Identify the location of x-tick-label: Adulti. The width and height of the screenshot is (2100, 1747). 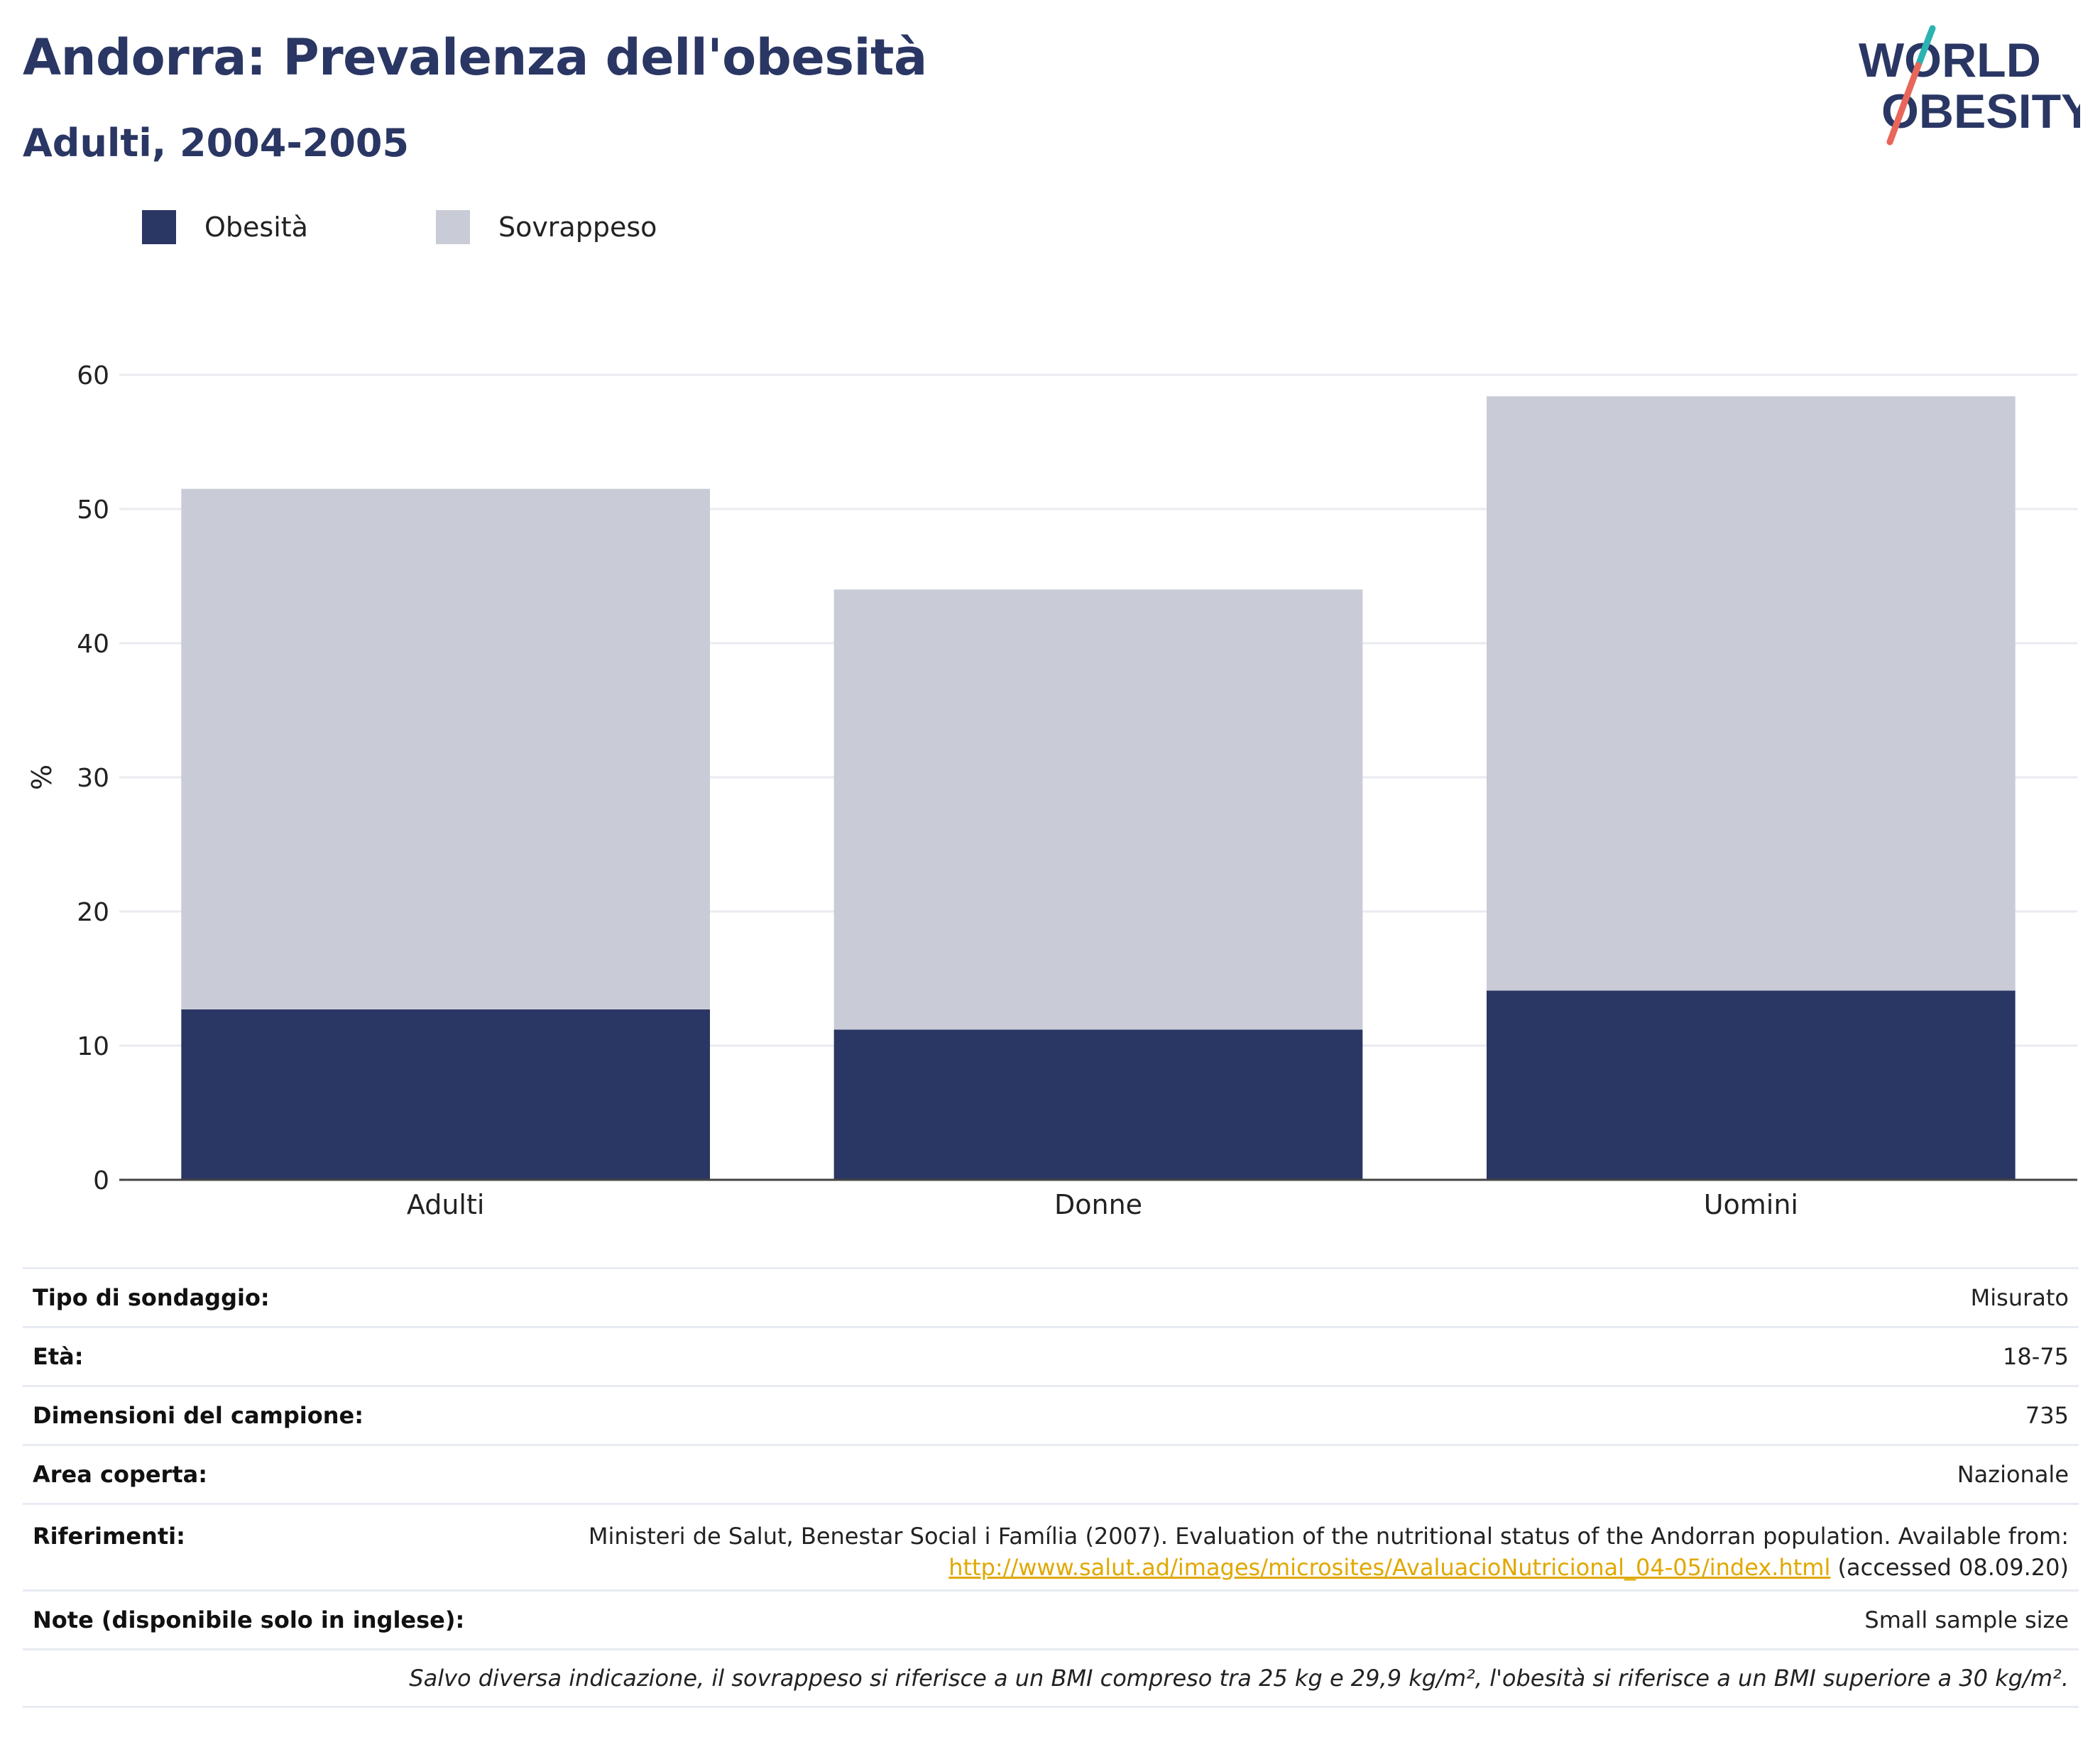
(446, 1204).